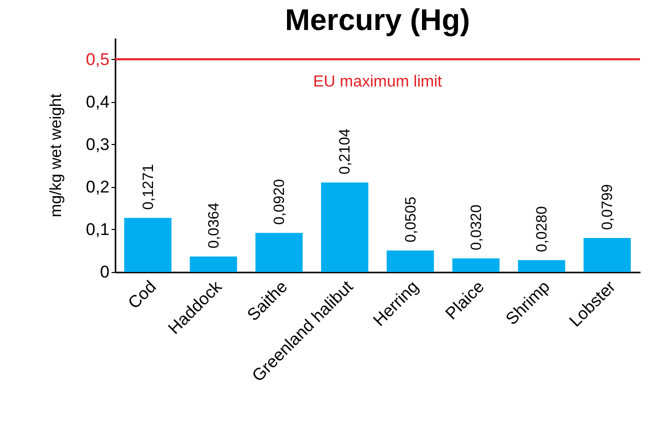 This screenshot has height=424, width=656. What do you see at coordinates (98, 144) in the screenshot?
I see `y-tick-label: 0,3` at bounding box center [98, 144].